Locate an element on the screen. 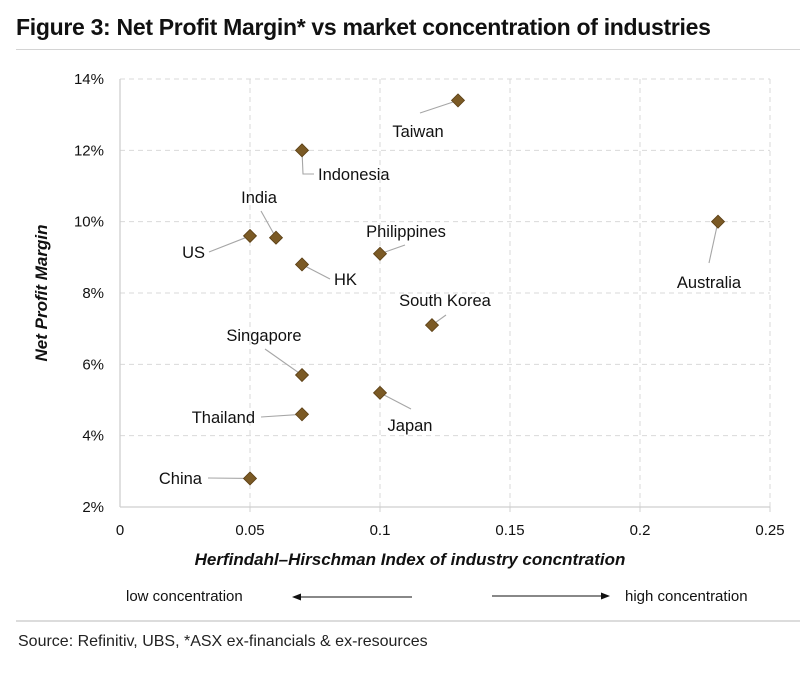  point-label-singapore: Singapore is located at coordinates (263, 336).